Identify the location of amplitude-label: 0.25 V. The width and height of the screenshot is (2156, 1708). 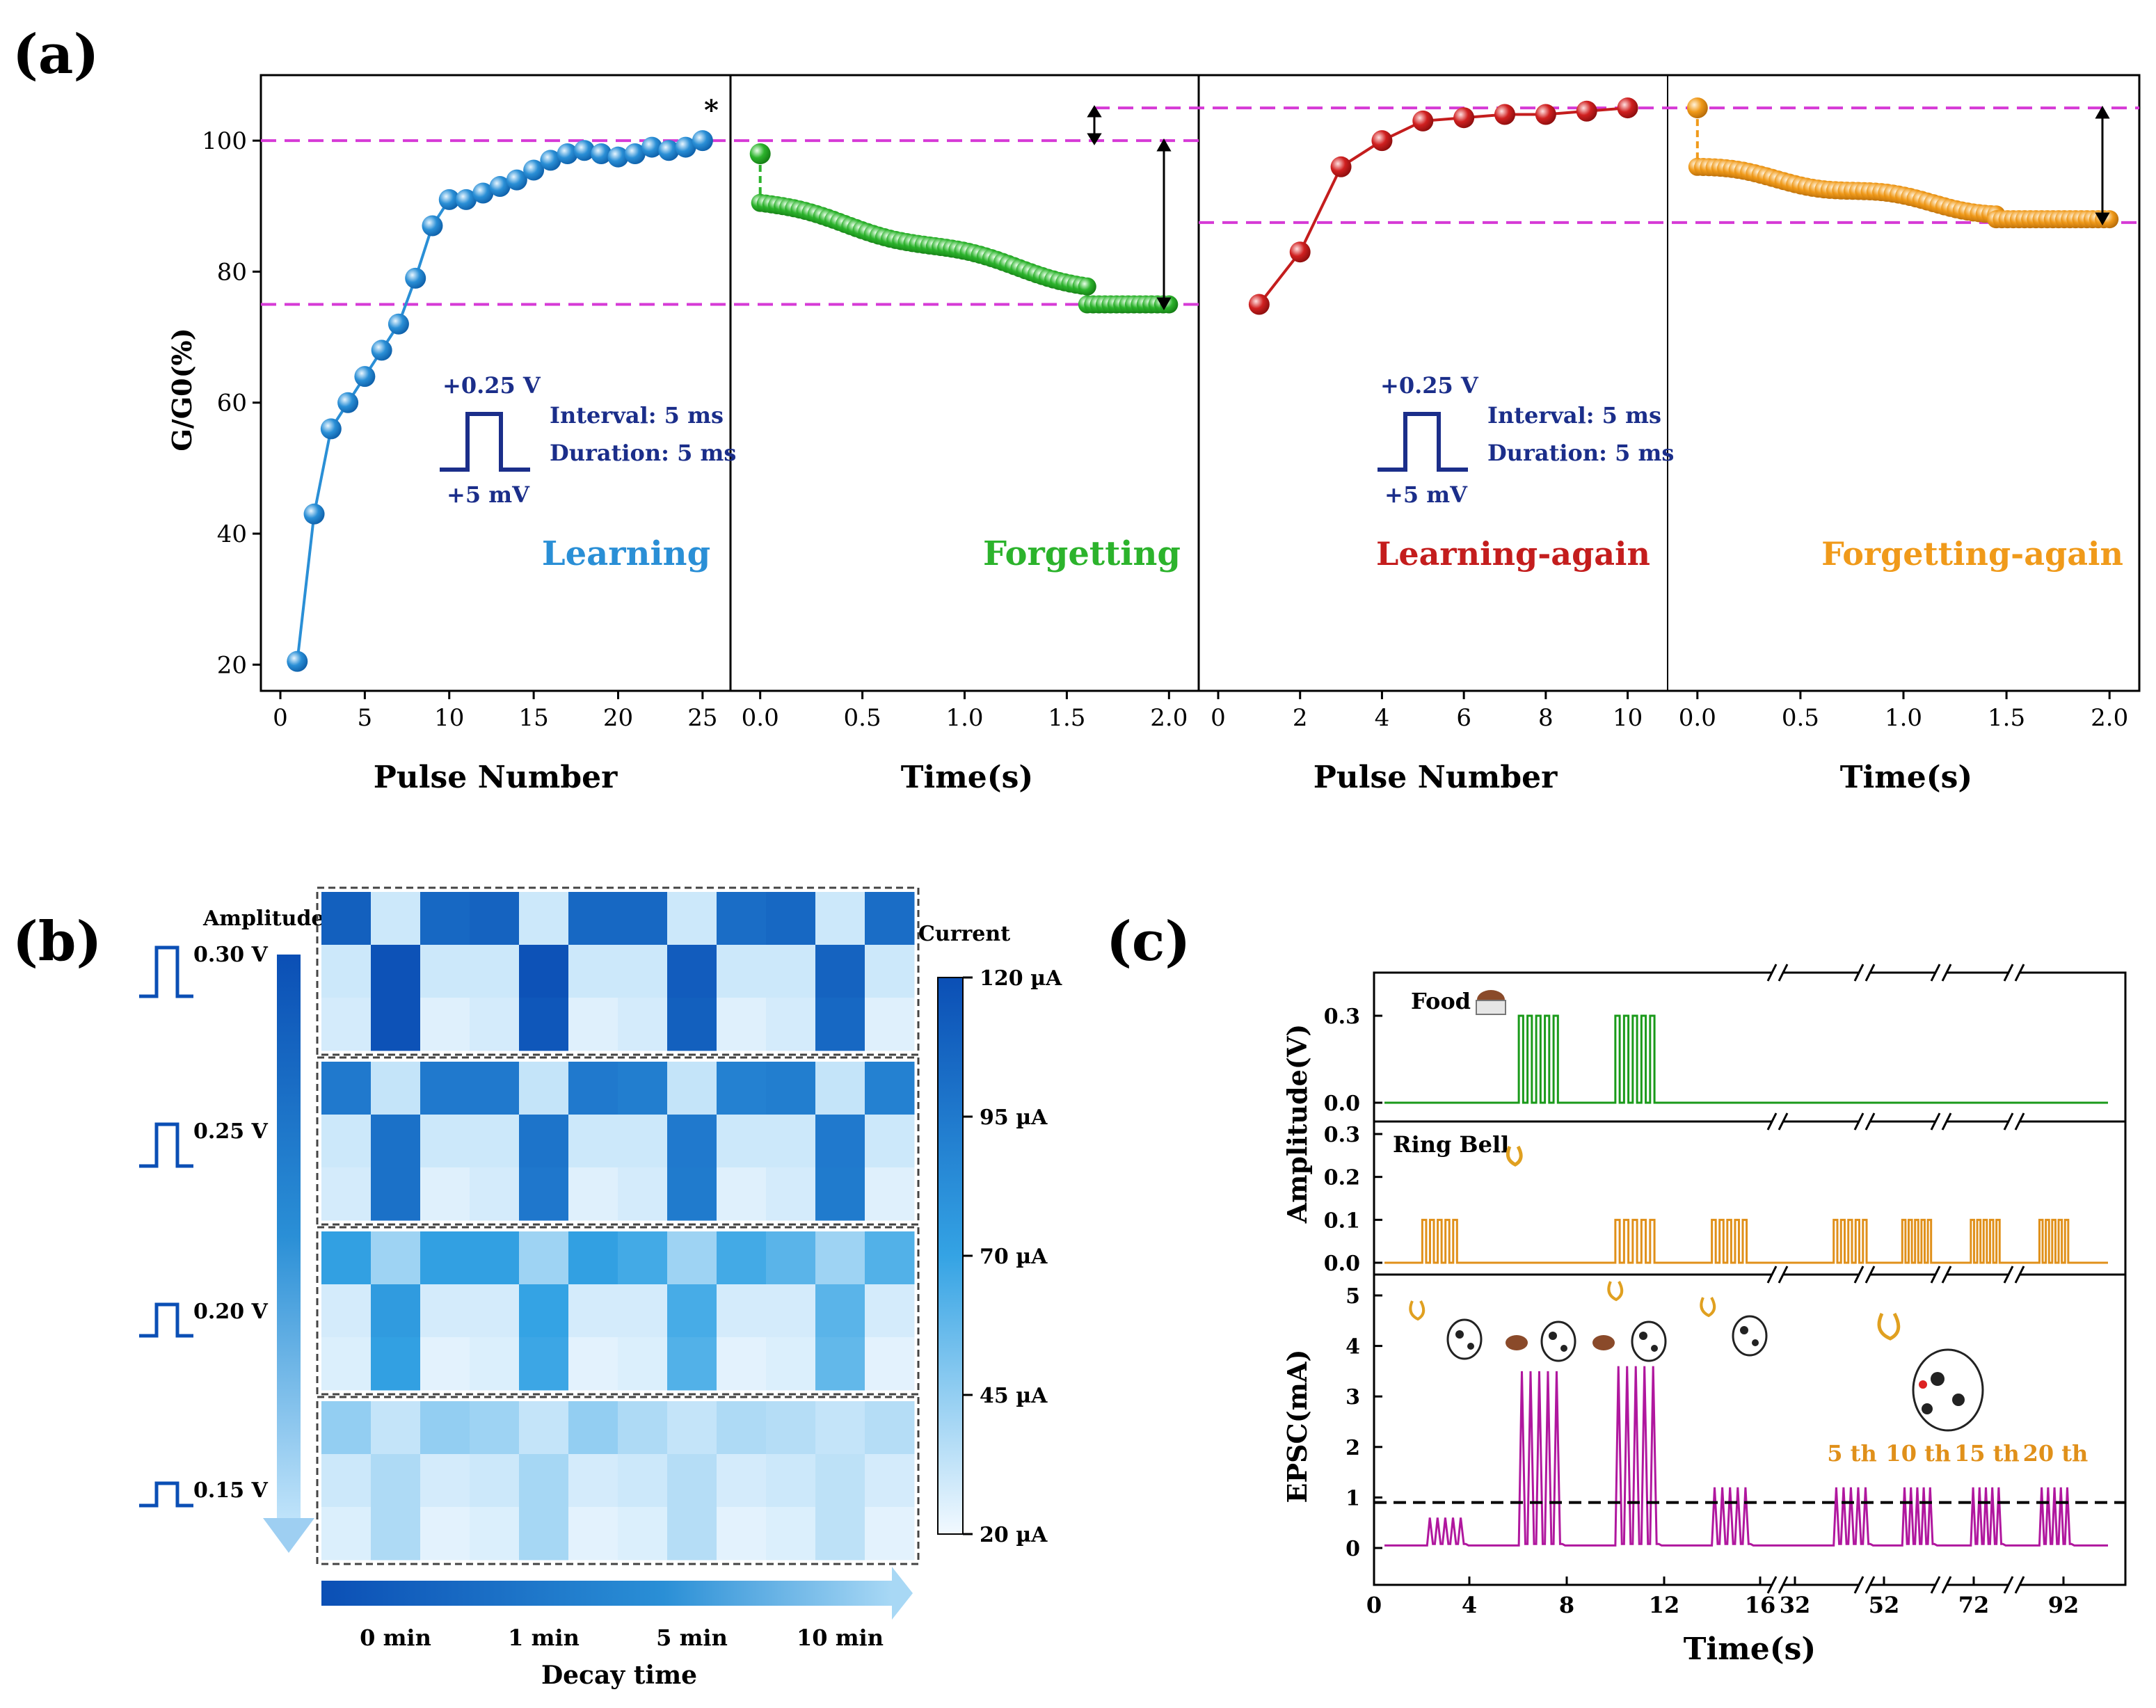
(231, 1131).